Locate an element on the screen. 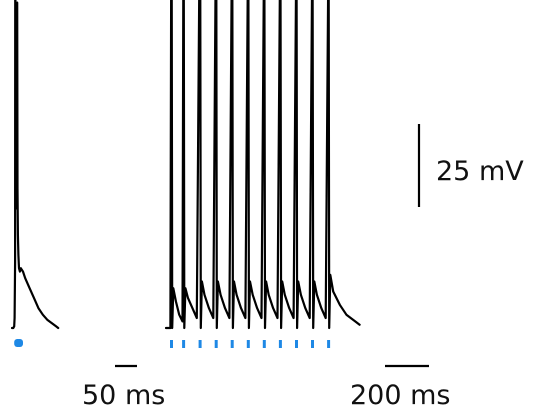  single-burst-stimulus-layer is located at coordinates (18, 343).